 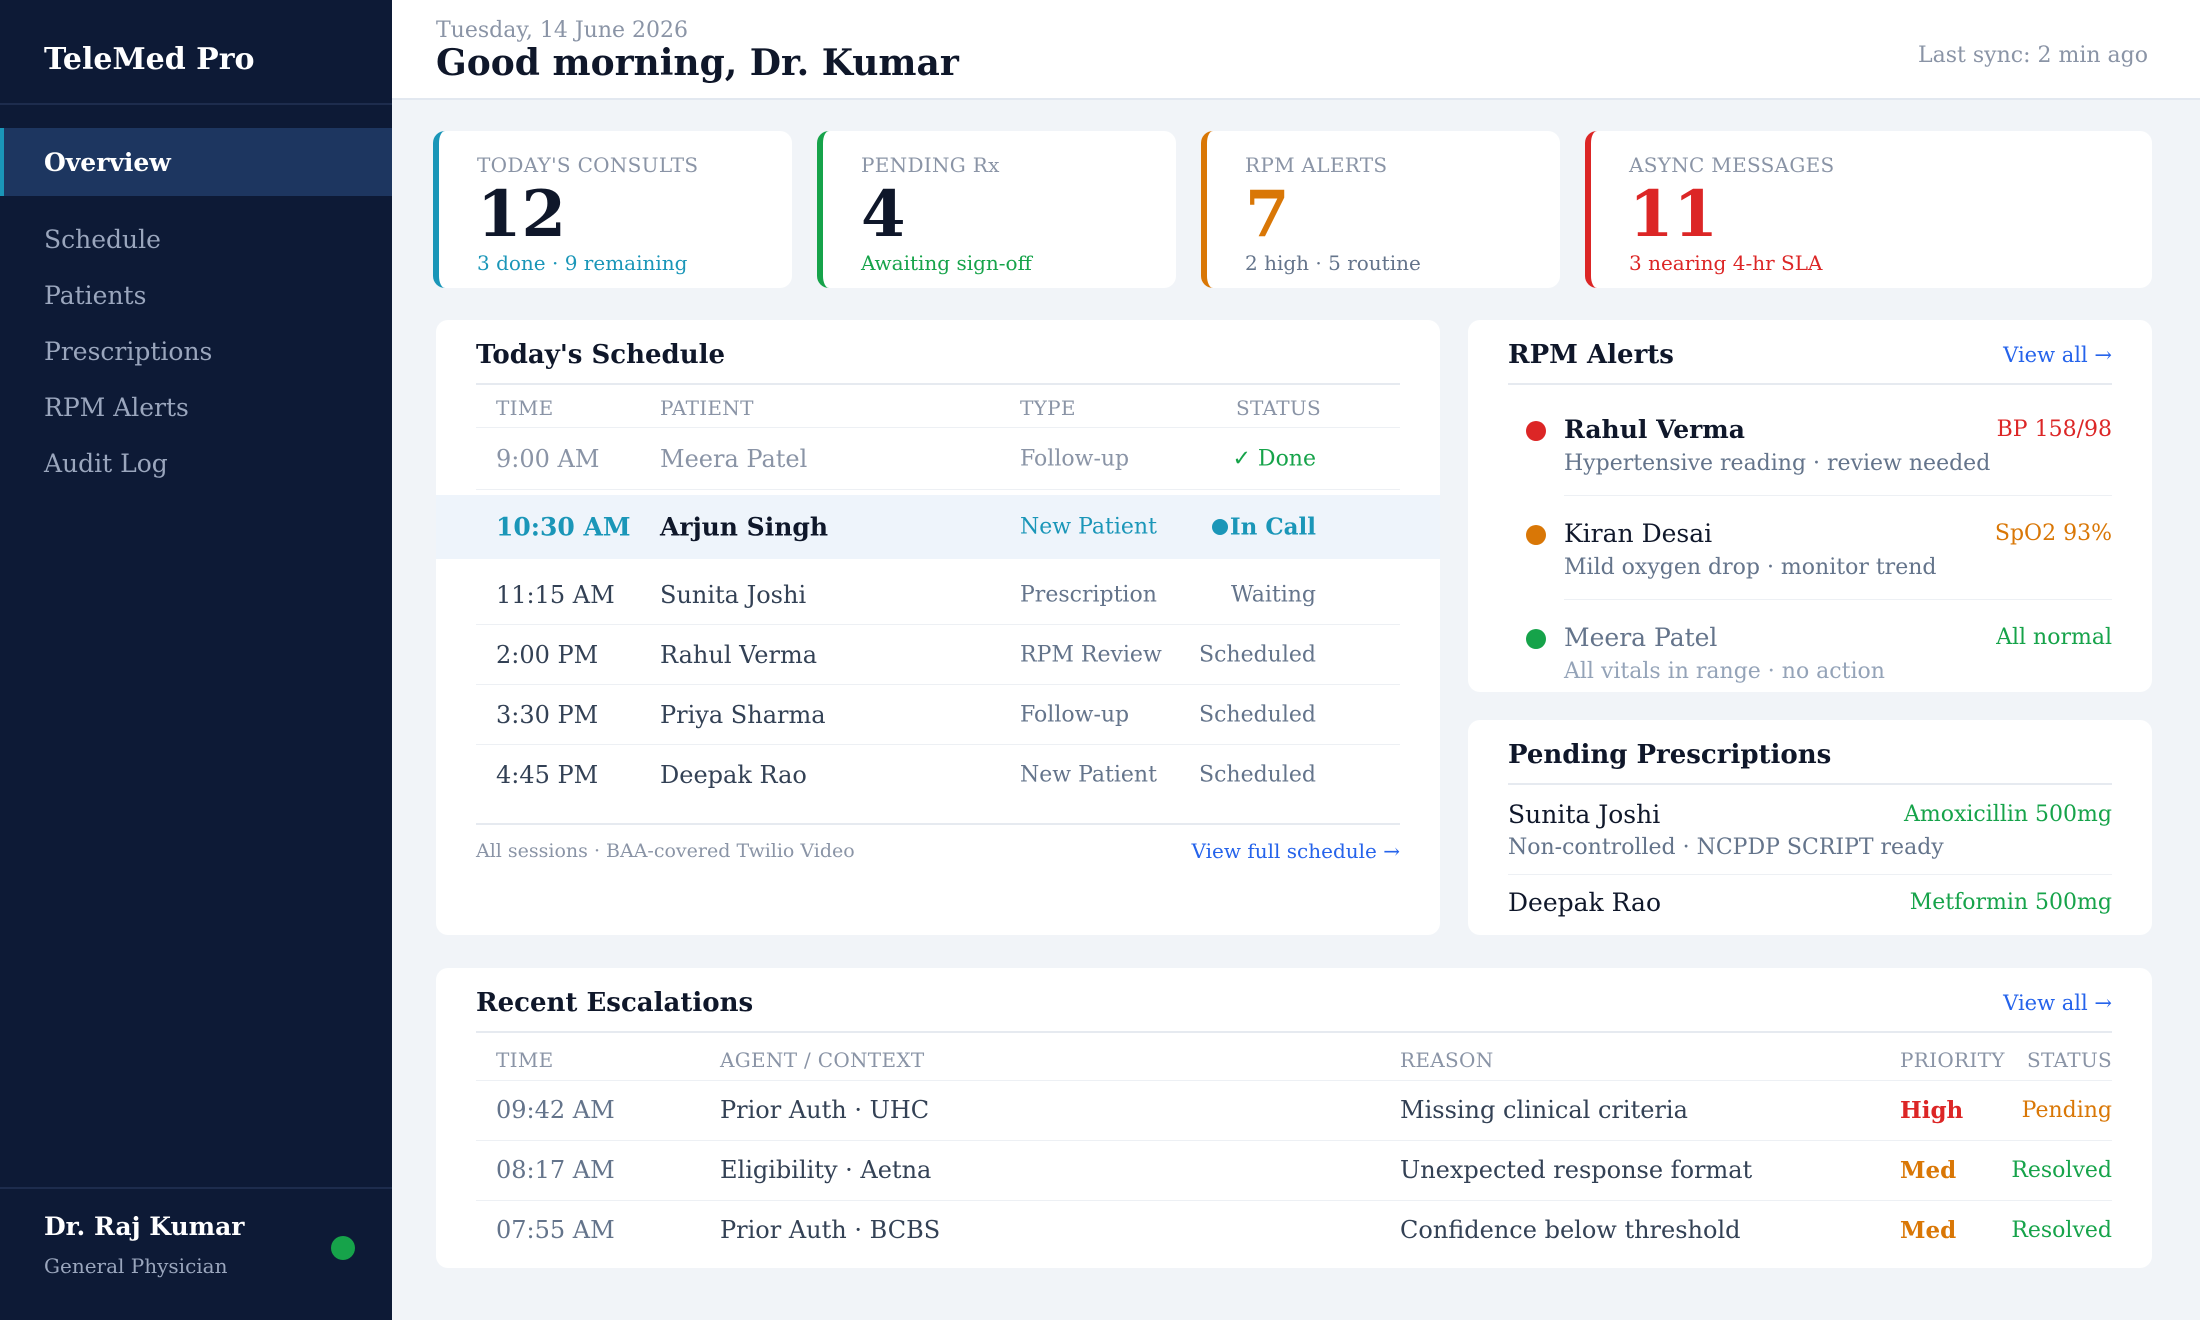 I want to click on nav-item-rpm-alerts: RPM Alerts, so click(x=116, y=407).